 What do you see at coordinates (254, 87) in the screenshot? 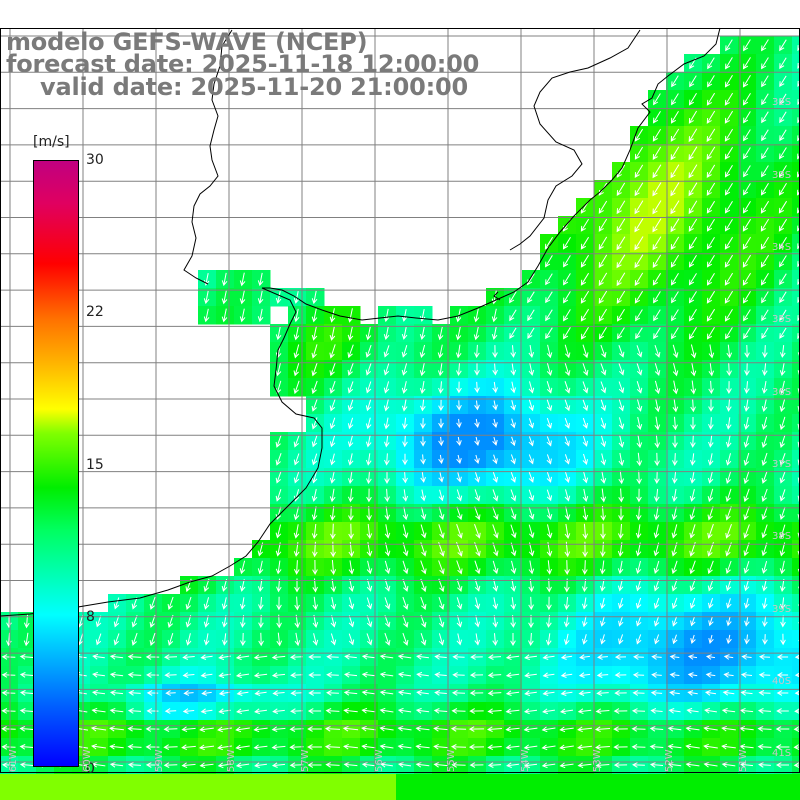
I see `map-title-valid-date: valid date: 2025-11-20 21:00:00` at bounding box center [254, 87].